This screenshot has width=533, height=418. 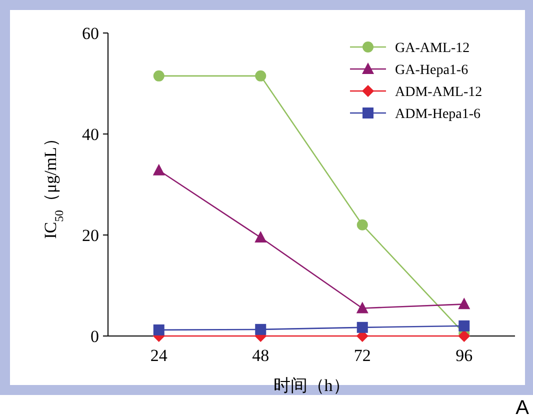 What do you see at coordinates (464, 355) in the screenshot?
I see `x-tick-label: 96` at bounding box center [464, 355].